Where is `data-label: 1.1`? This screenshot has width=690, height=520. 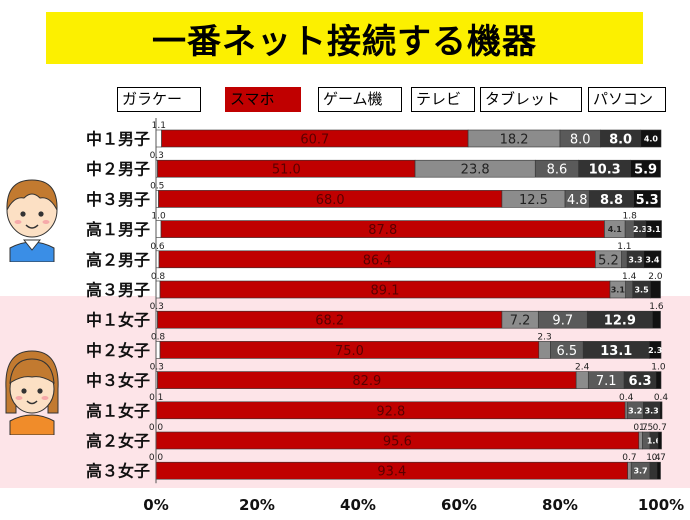
data-label: 1.1 is located at coordinates (159, 126).